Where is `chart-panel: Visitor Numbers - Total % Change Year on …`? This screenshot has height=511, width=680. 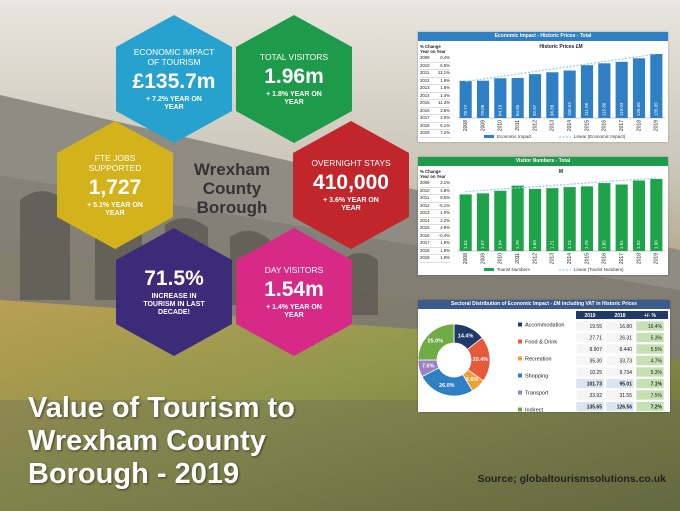 chart-panel: Visitor Numbers - Total % Change Year on … is located at coordinates (543, 216).